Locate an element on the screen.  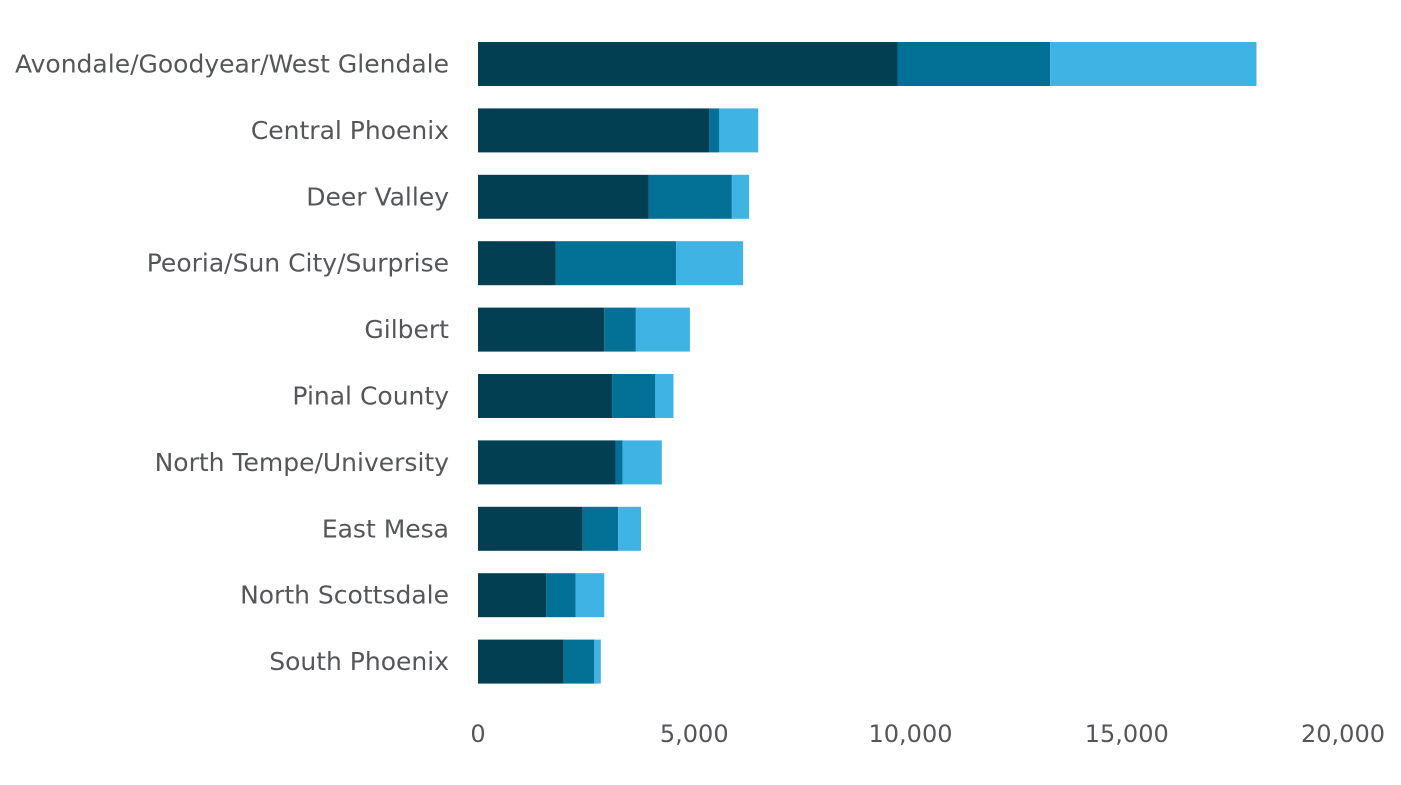
category-label-deer-valley: Deer Valley is located at coordinates (377, 196).